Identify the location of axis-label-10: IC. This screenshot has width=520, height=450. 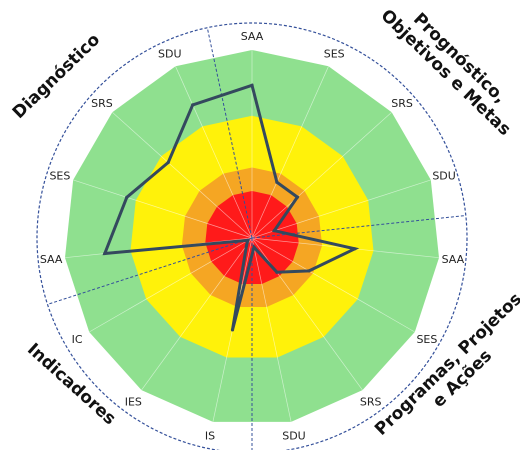
(77, 339).